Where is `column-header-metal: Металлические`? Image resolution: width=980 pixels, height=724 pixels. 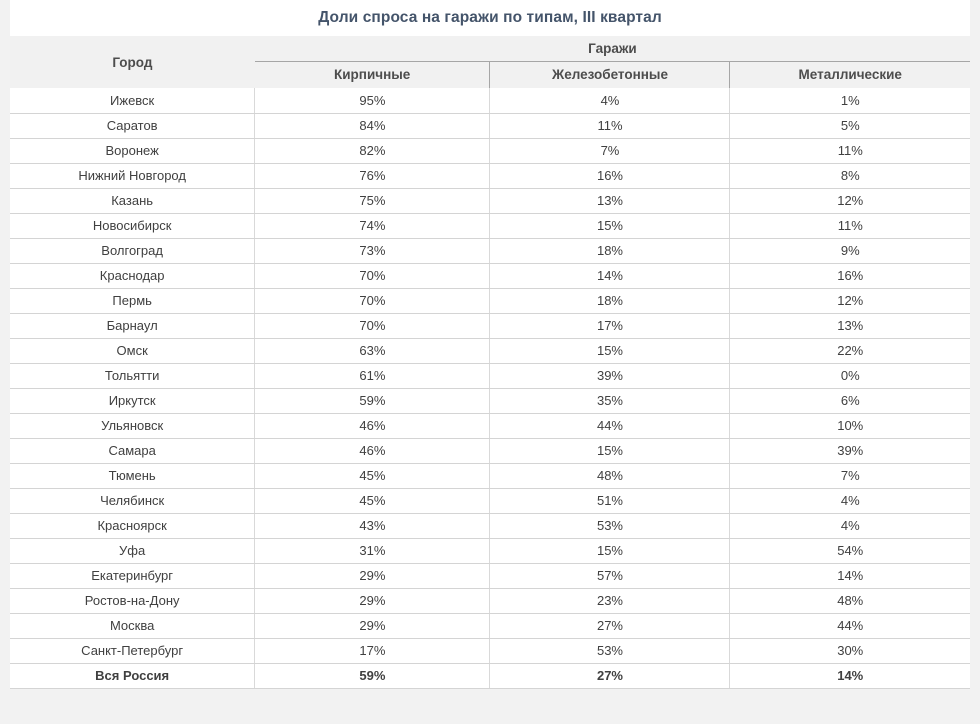 column-header-metal: Металлические is located at coordinates (849, 74).